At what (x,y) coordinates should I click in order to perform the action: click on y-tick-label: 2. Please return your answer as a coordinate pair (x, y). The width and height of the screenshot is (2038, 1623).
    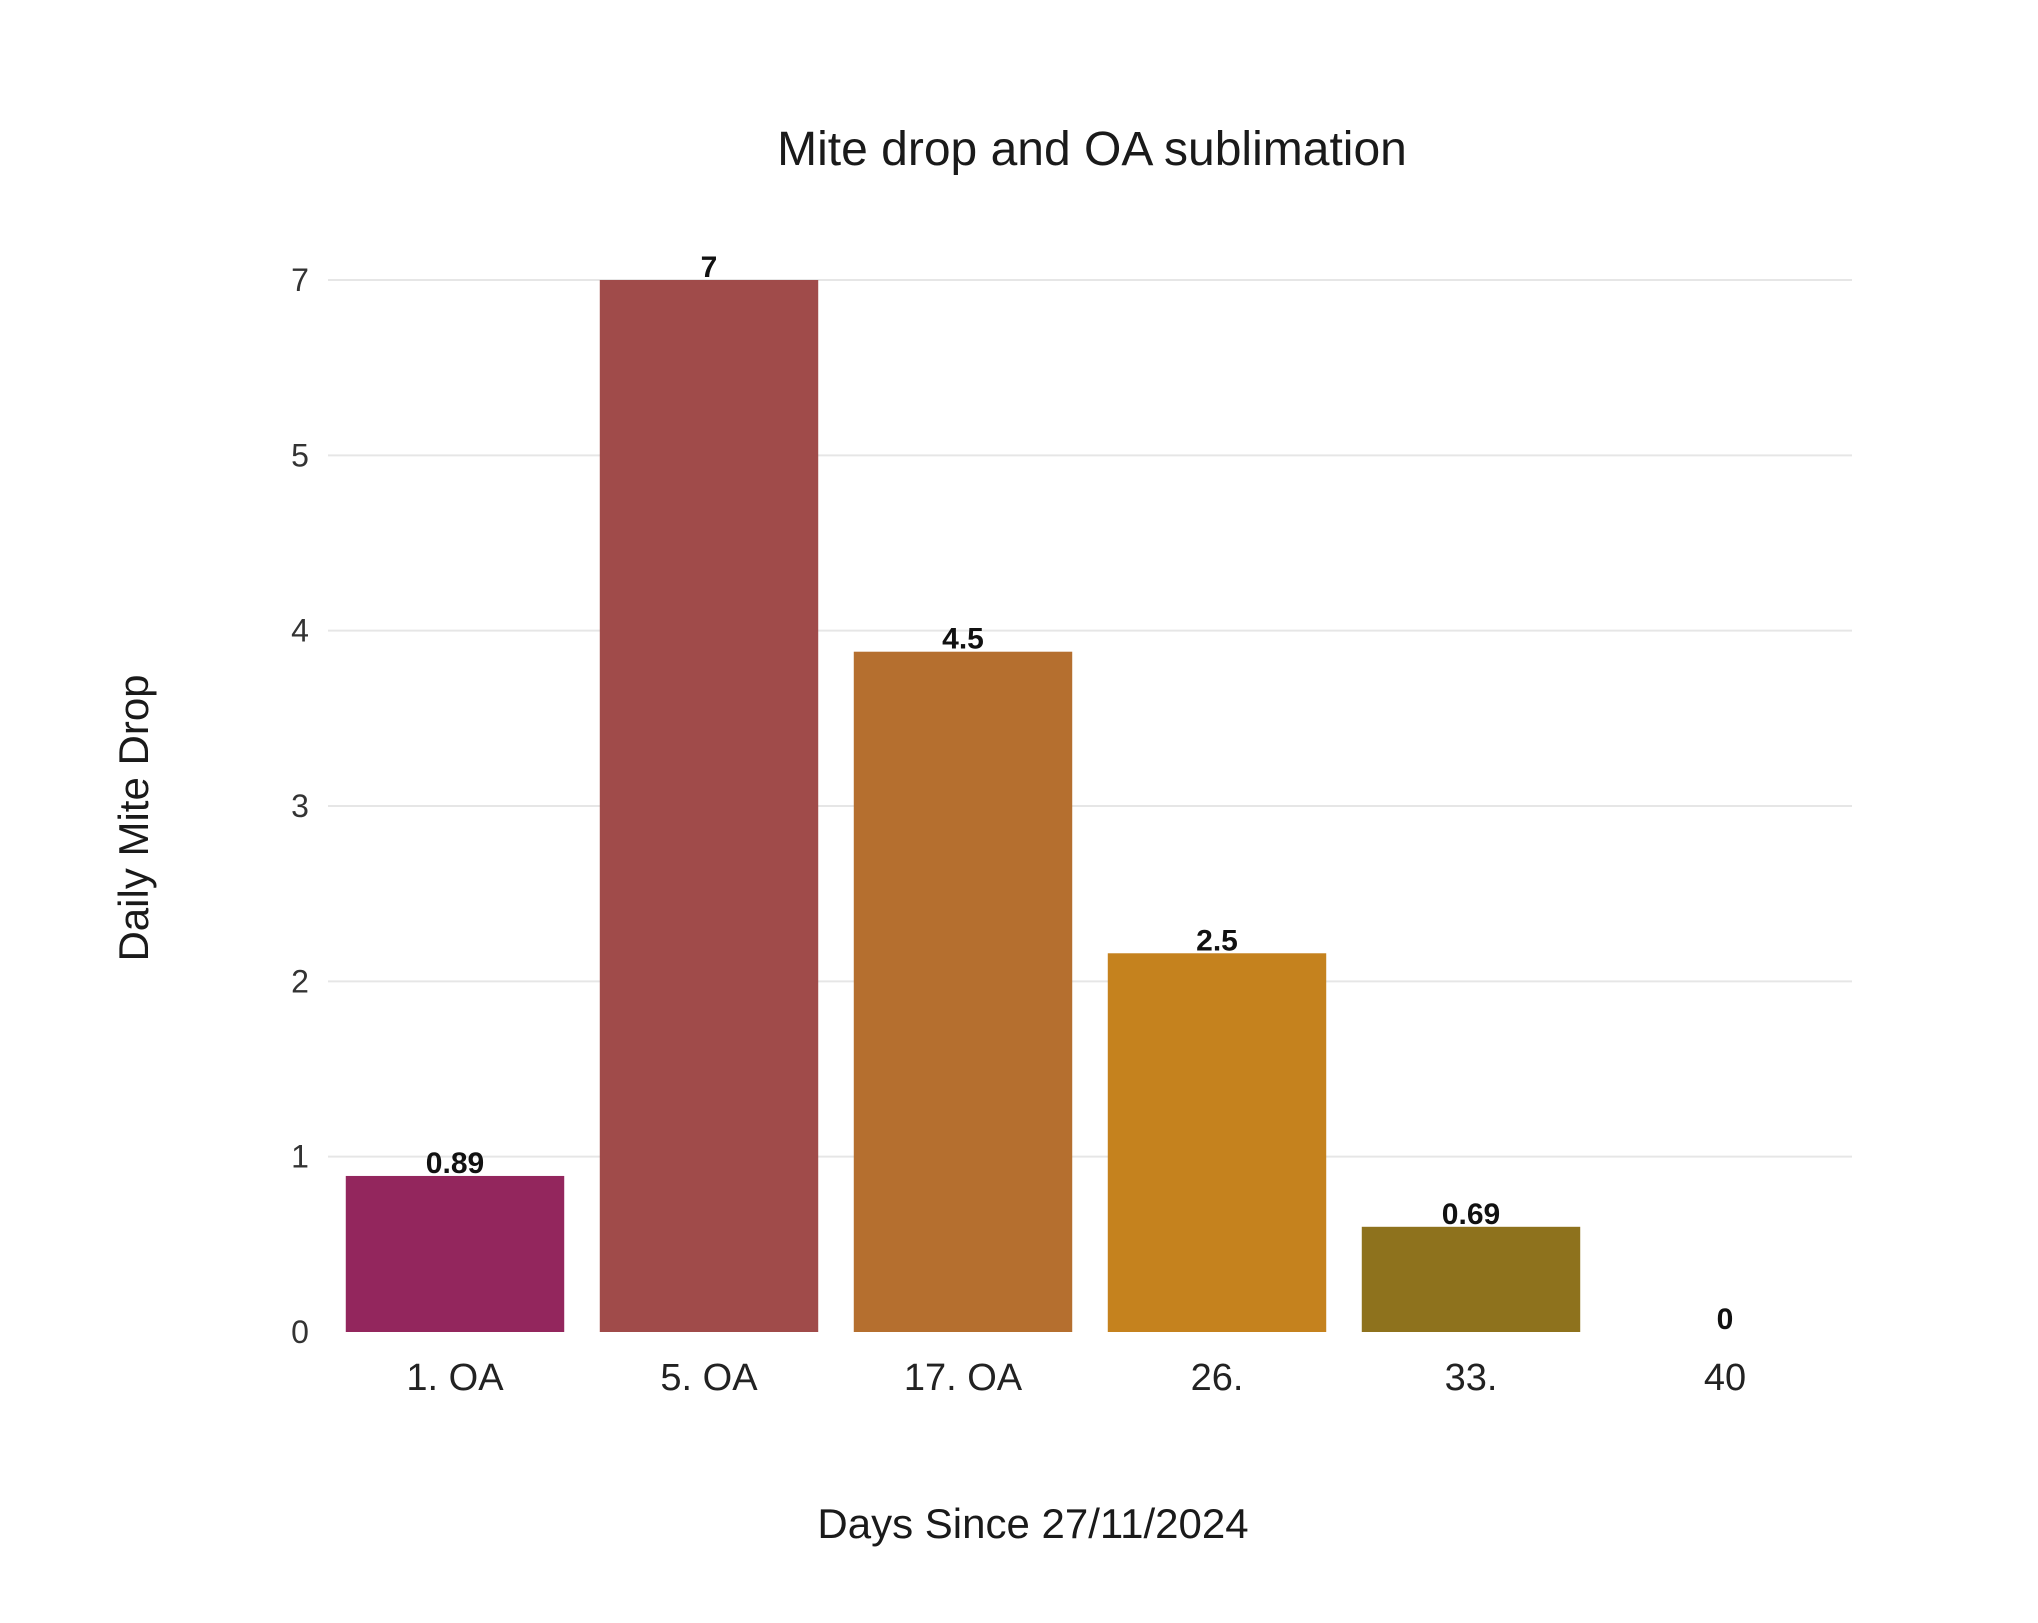
    Looking at the image, I should click on (300, 981).